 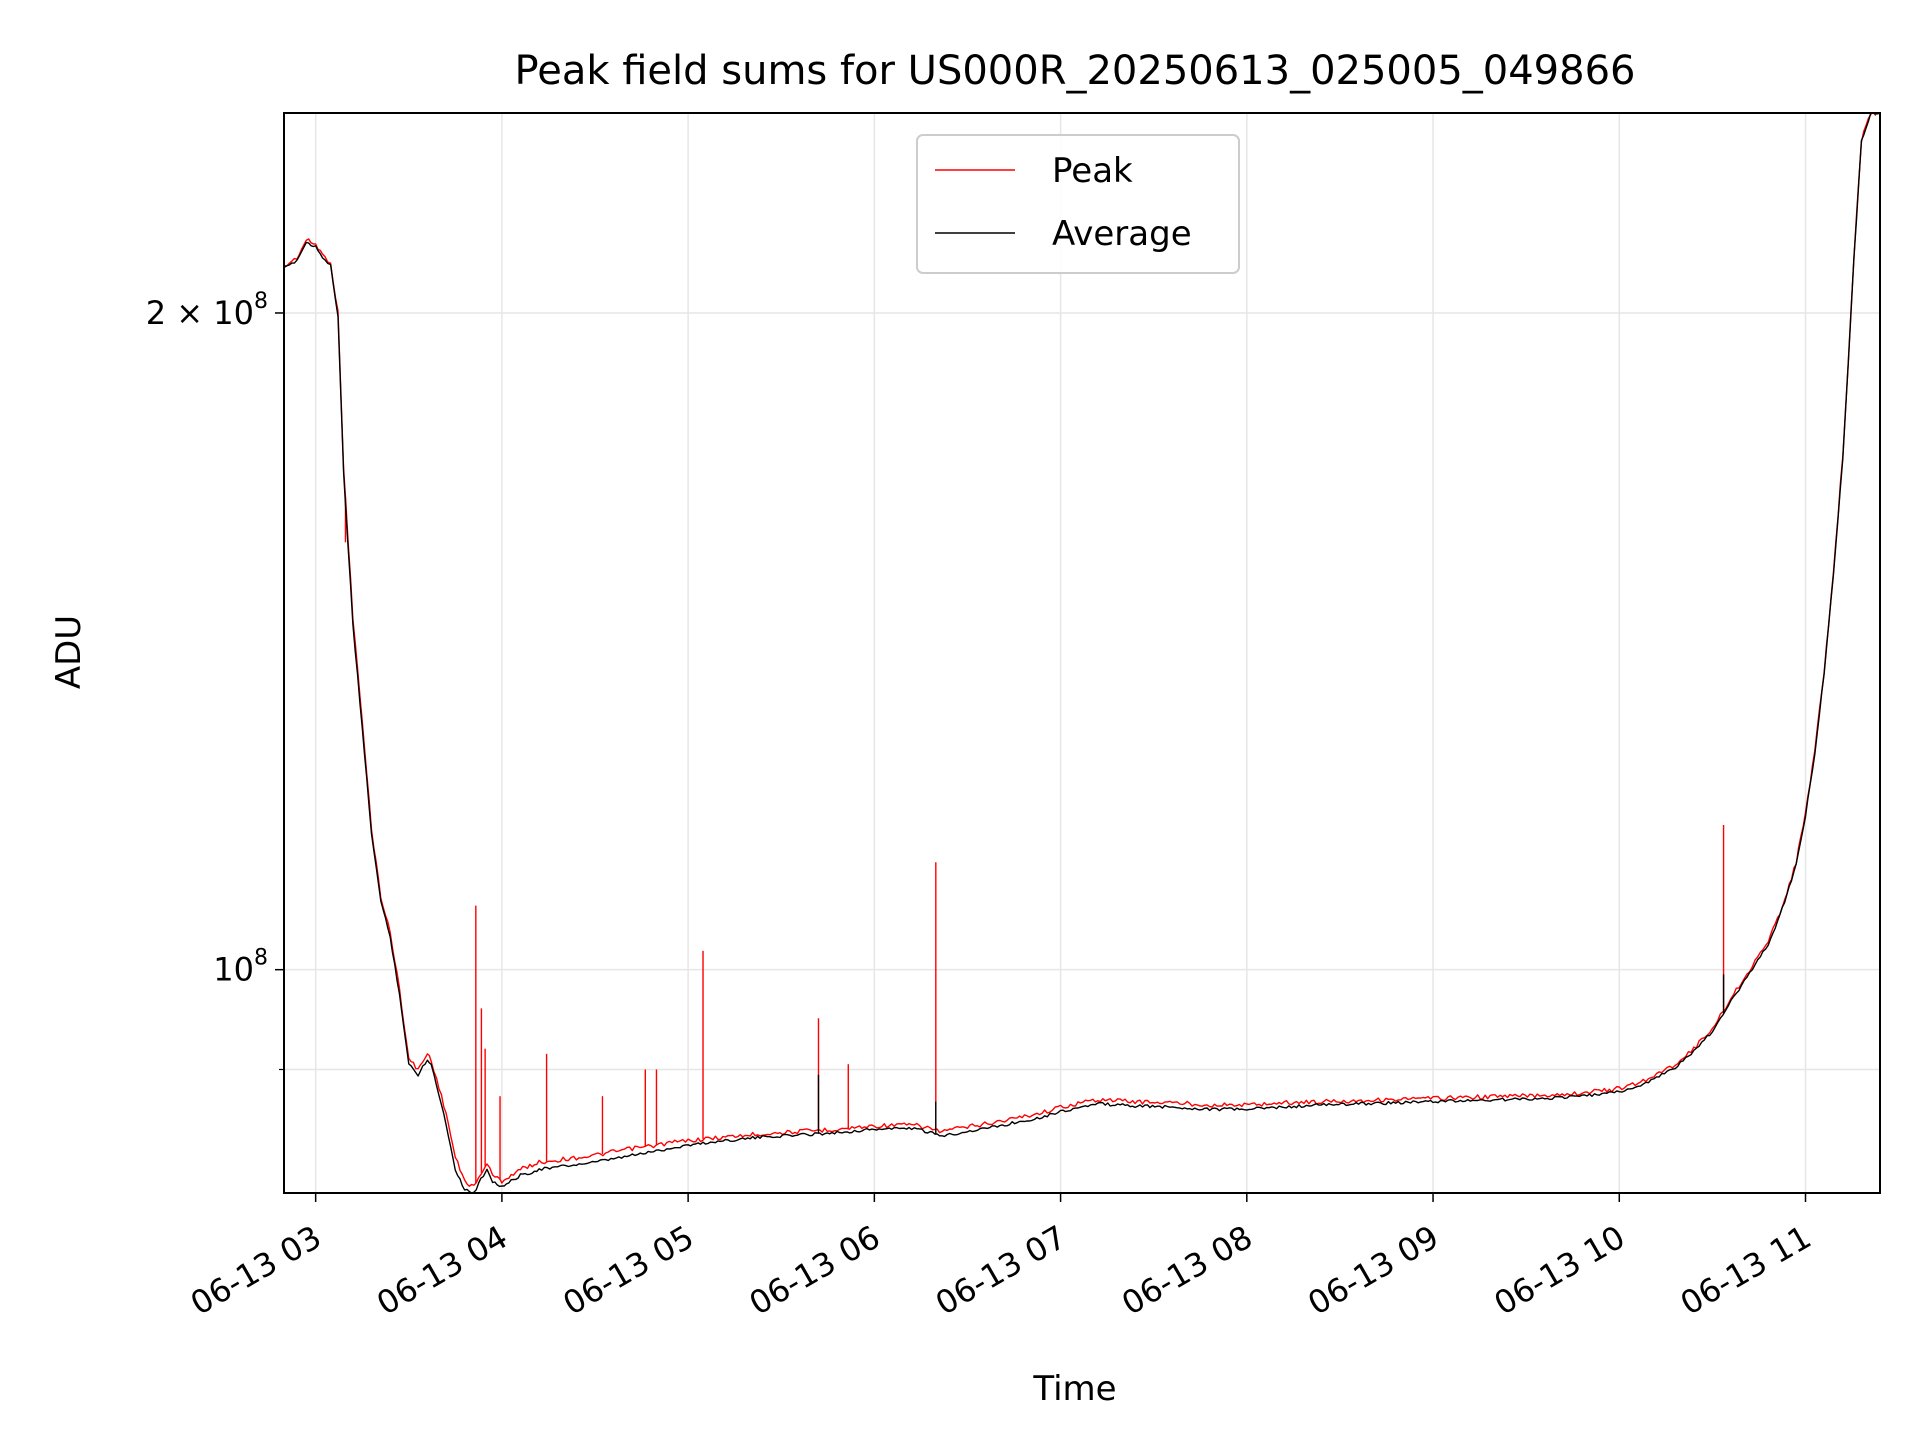 I want to click on y-tick-label: 108, so click(x=240, y=967).